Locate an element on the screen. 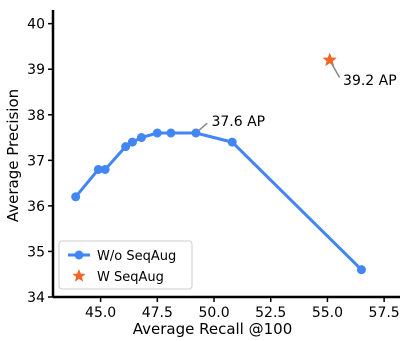  x-tick-label: 55.0 is located at coordinates (327, 313).